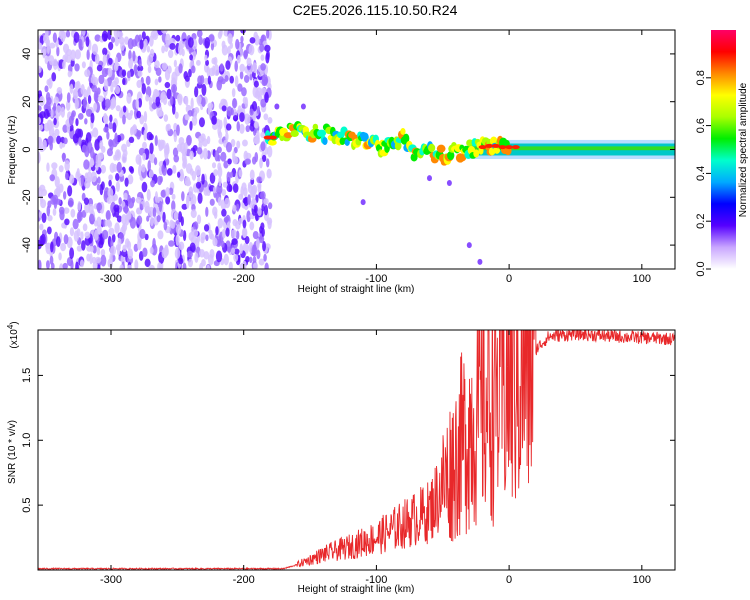 The width and height of the screenshot is (750, 600). Describe the element at coordinates (375, 10) in the screenshot. I see `chart-title: C2E5.2026.115.10.50.R24` at that location.